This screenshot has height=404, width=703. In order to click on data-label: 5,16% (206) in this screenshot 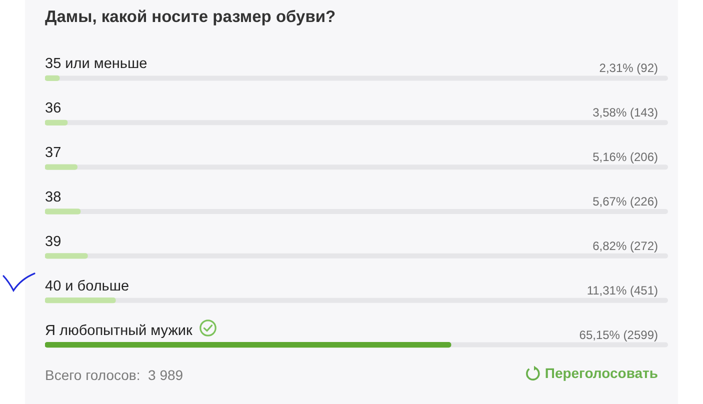, I will do `click(625, 157)`.